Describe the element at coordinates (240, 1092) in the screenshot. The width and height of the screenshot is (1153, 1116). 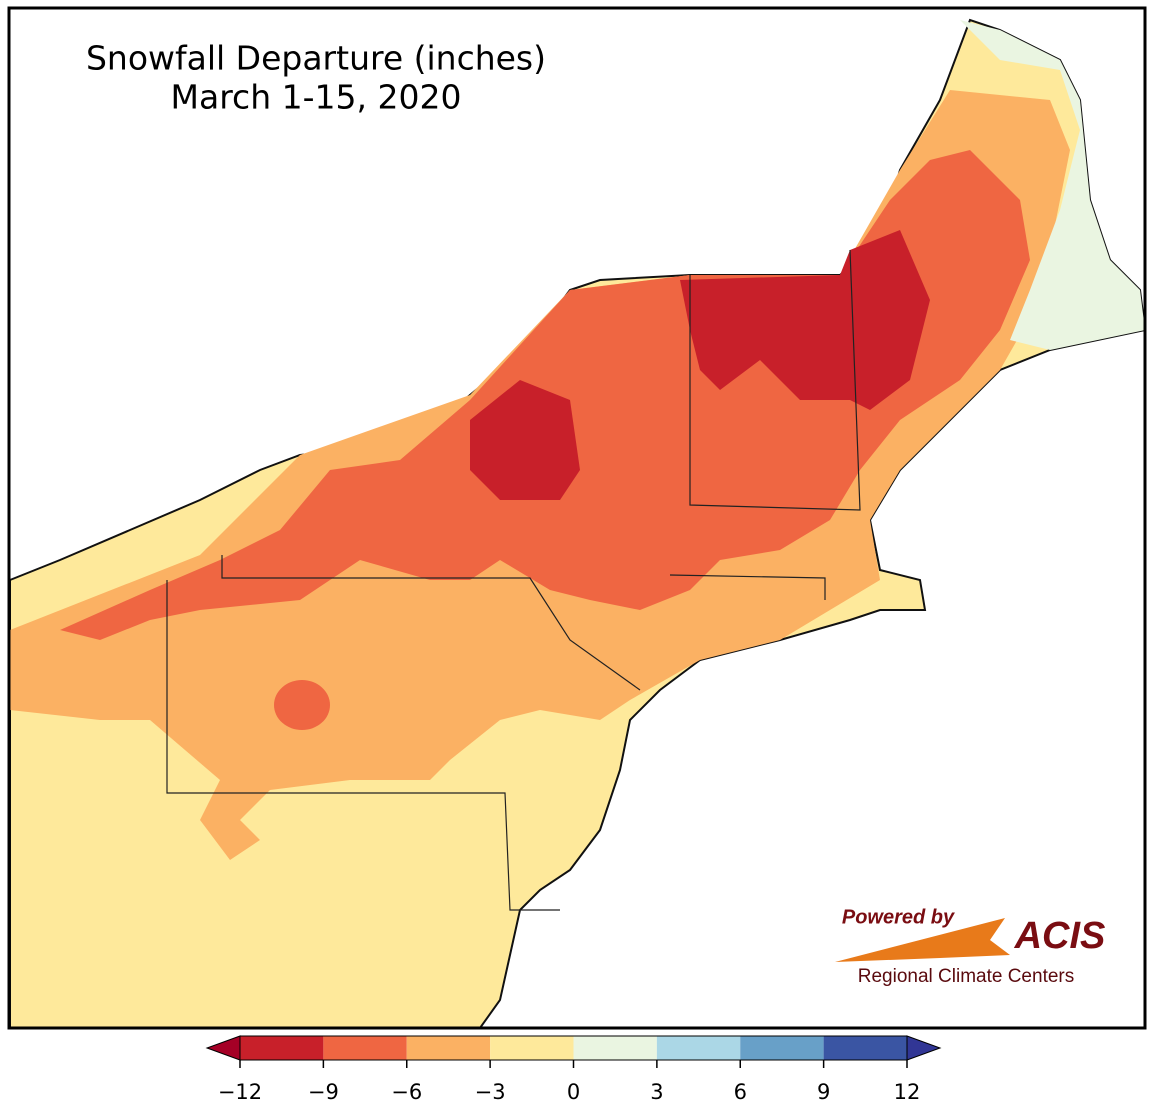
I see `colorbar-tick-label: −12` at that location.